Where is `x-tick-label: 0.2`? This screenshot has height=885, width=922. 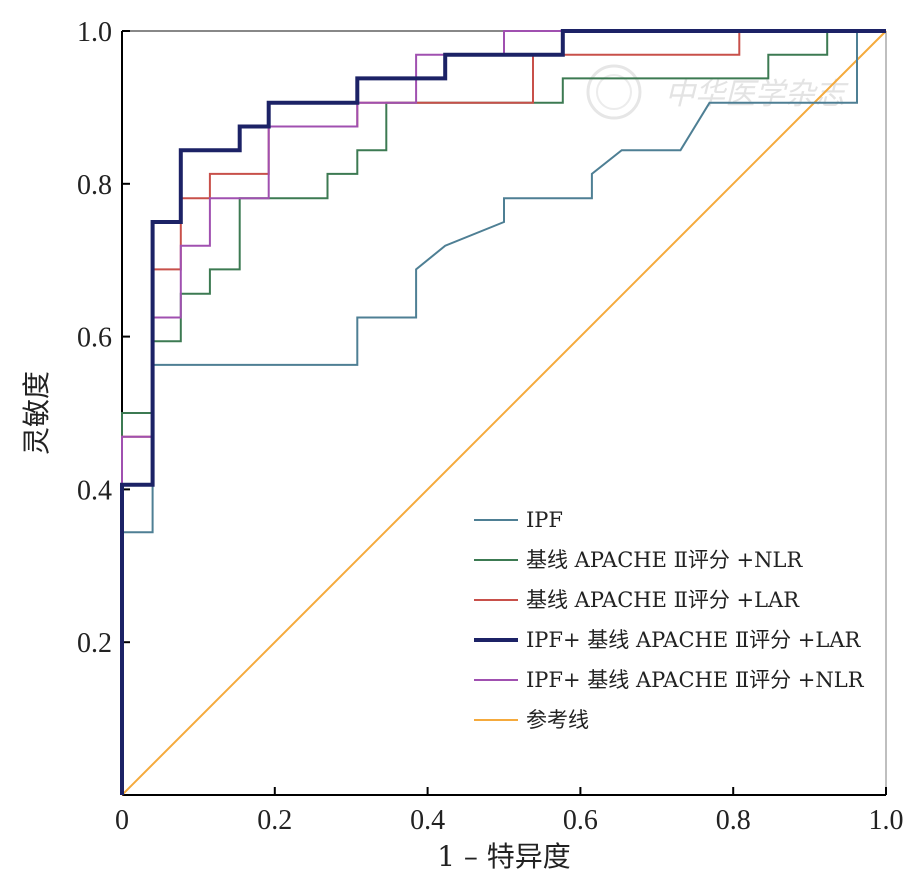
x-tick-label: 0.2 is located at coordinates (274, 820).